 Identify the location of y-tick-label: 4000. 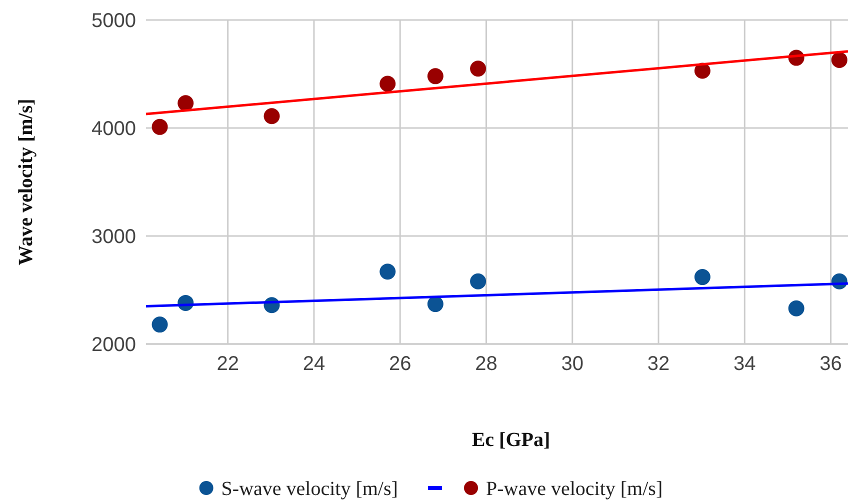
(114, 129).